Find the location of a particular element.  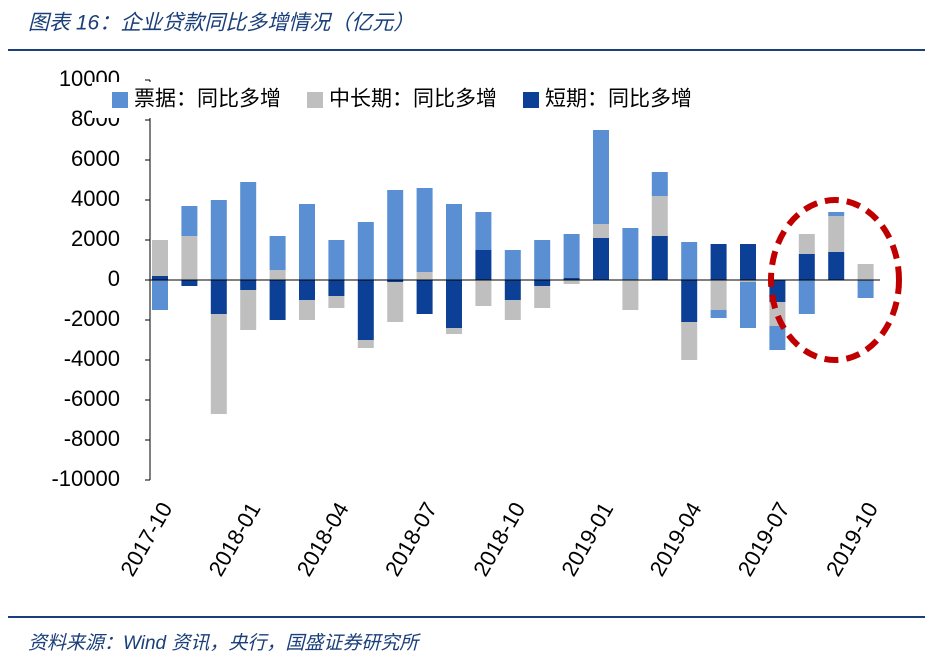

x-tick-label: 2019-07 is located at coordinates (764, 539).